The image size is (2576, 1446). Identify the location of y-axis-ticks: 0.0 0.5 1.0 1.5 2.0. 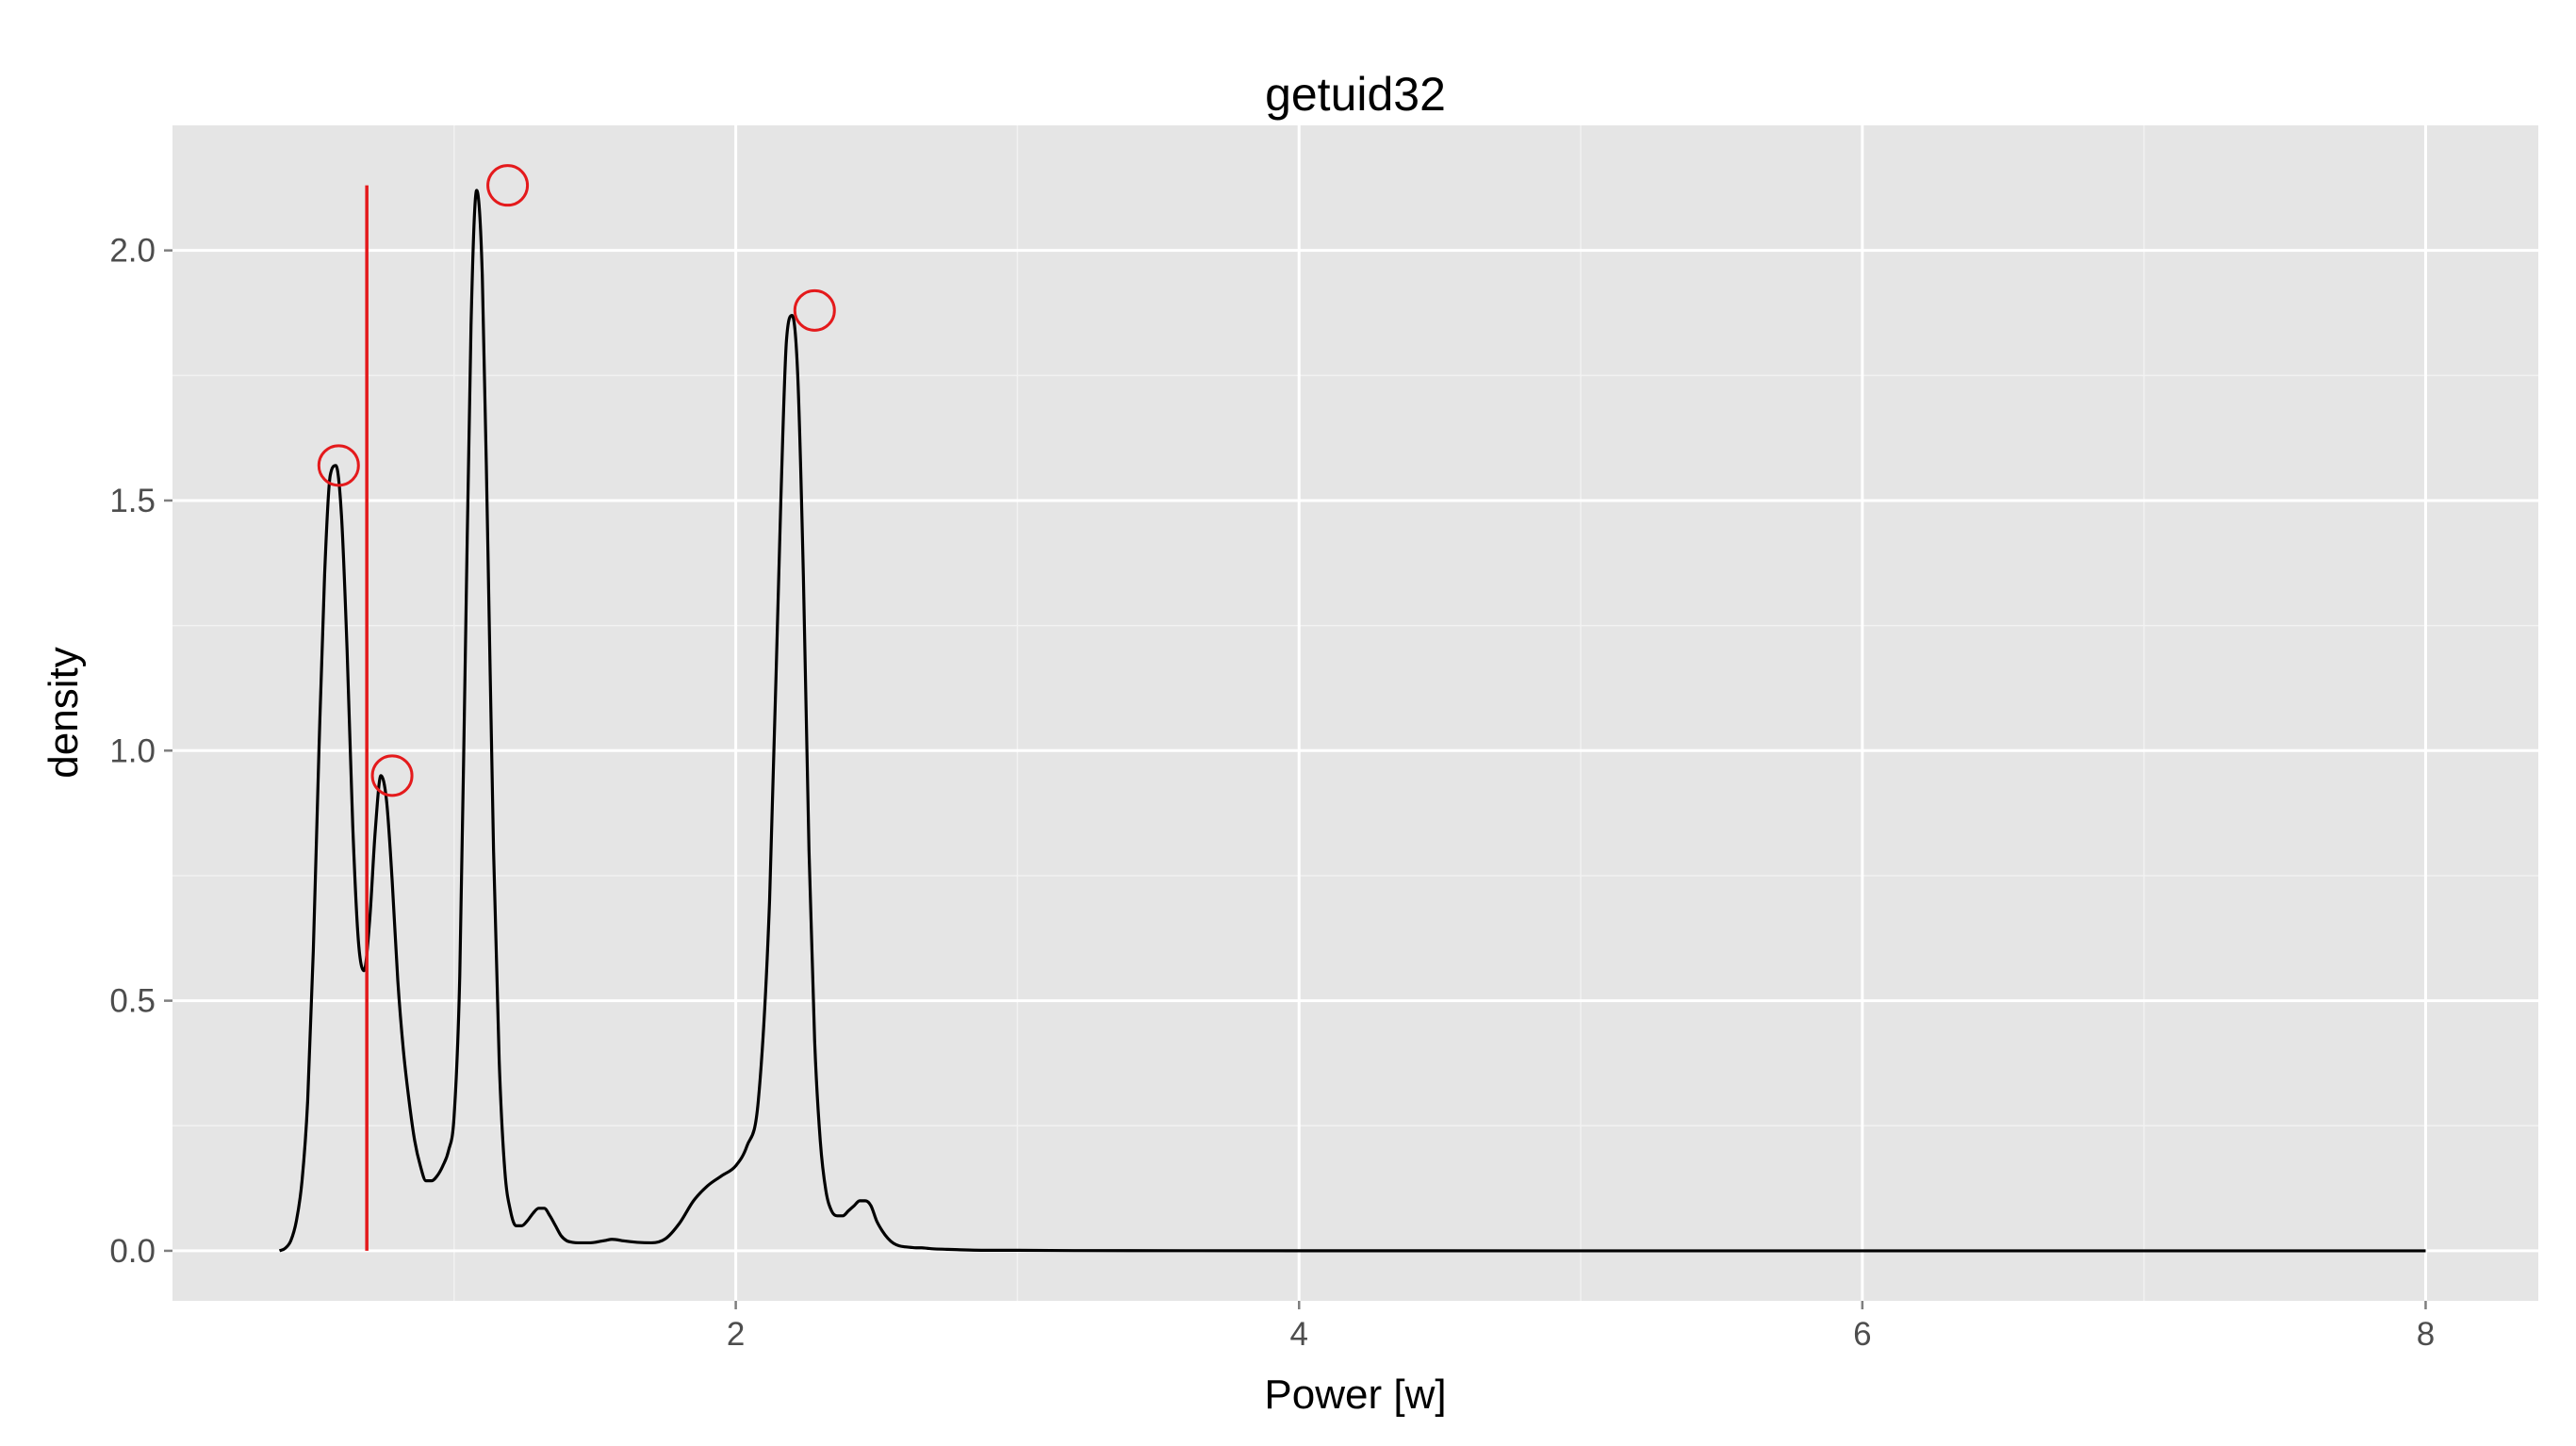
(140, 751).